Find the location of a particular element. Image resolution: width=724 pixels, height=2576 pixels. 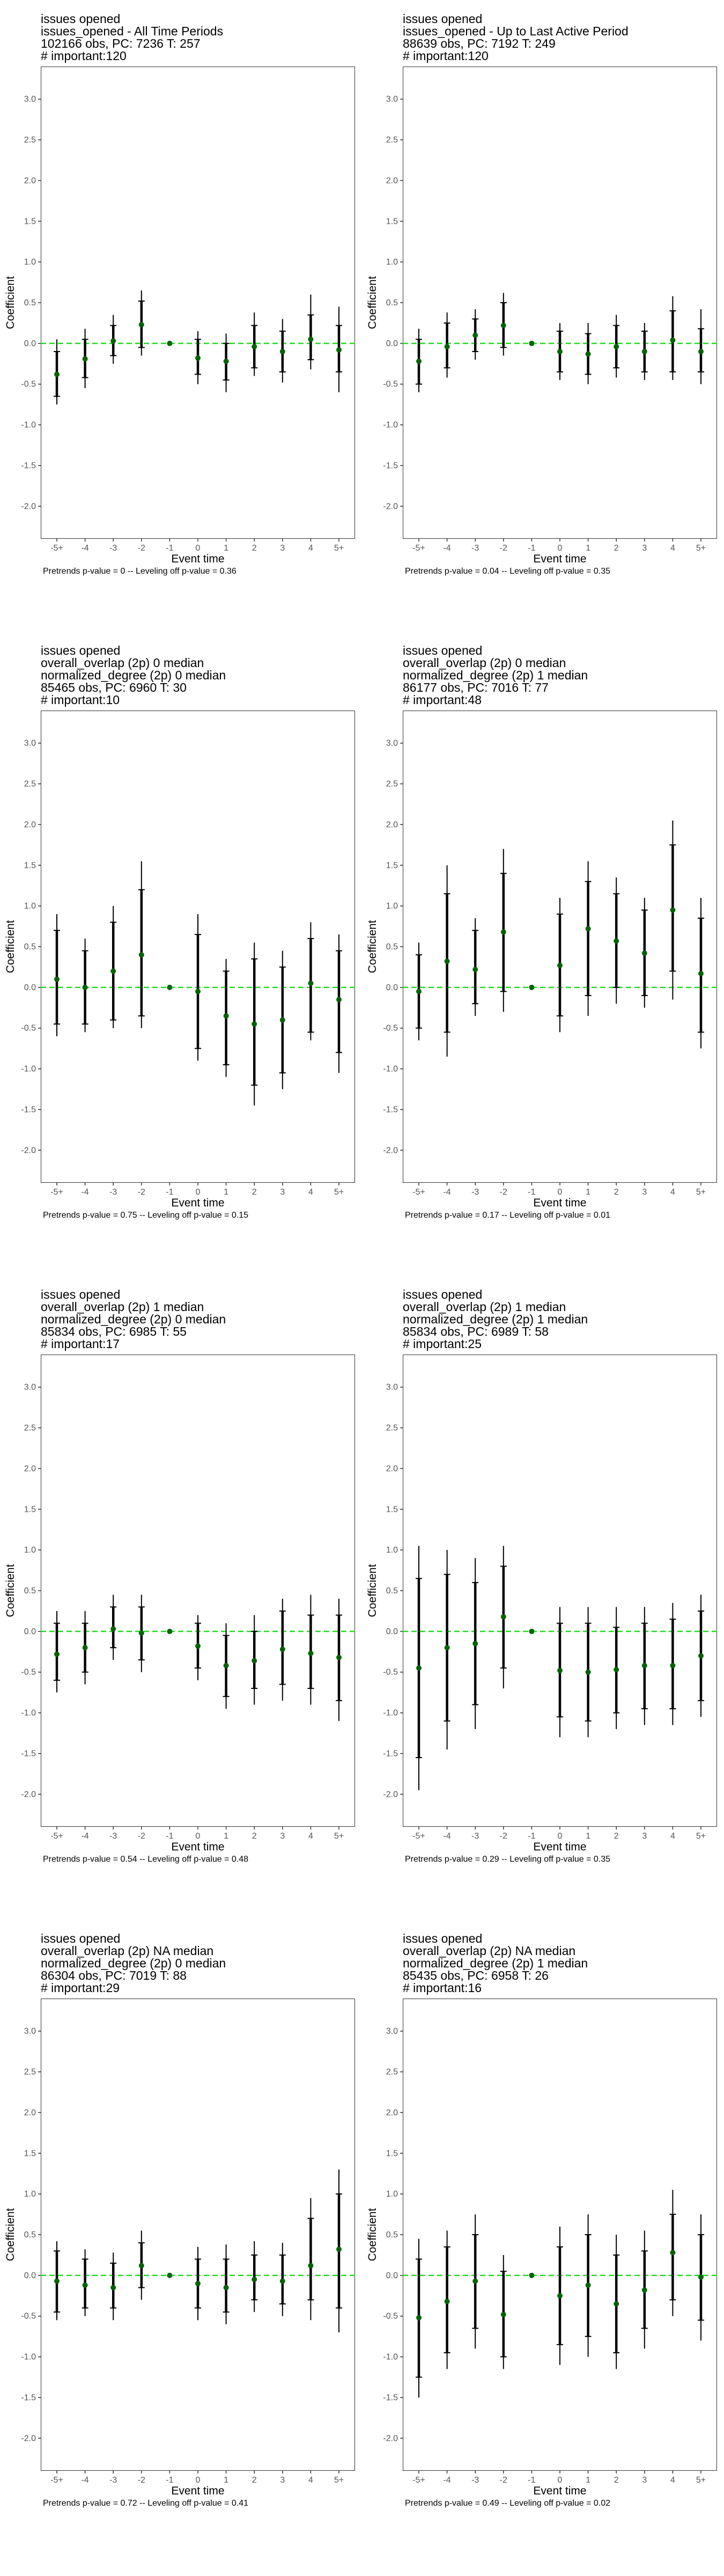

chart-title-line: normalized_degree (2p) 0 median is located at coordinates (133, 1963).